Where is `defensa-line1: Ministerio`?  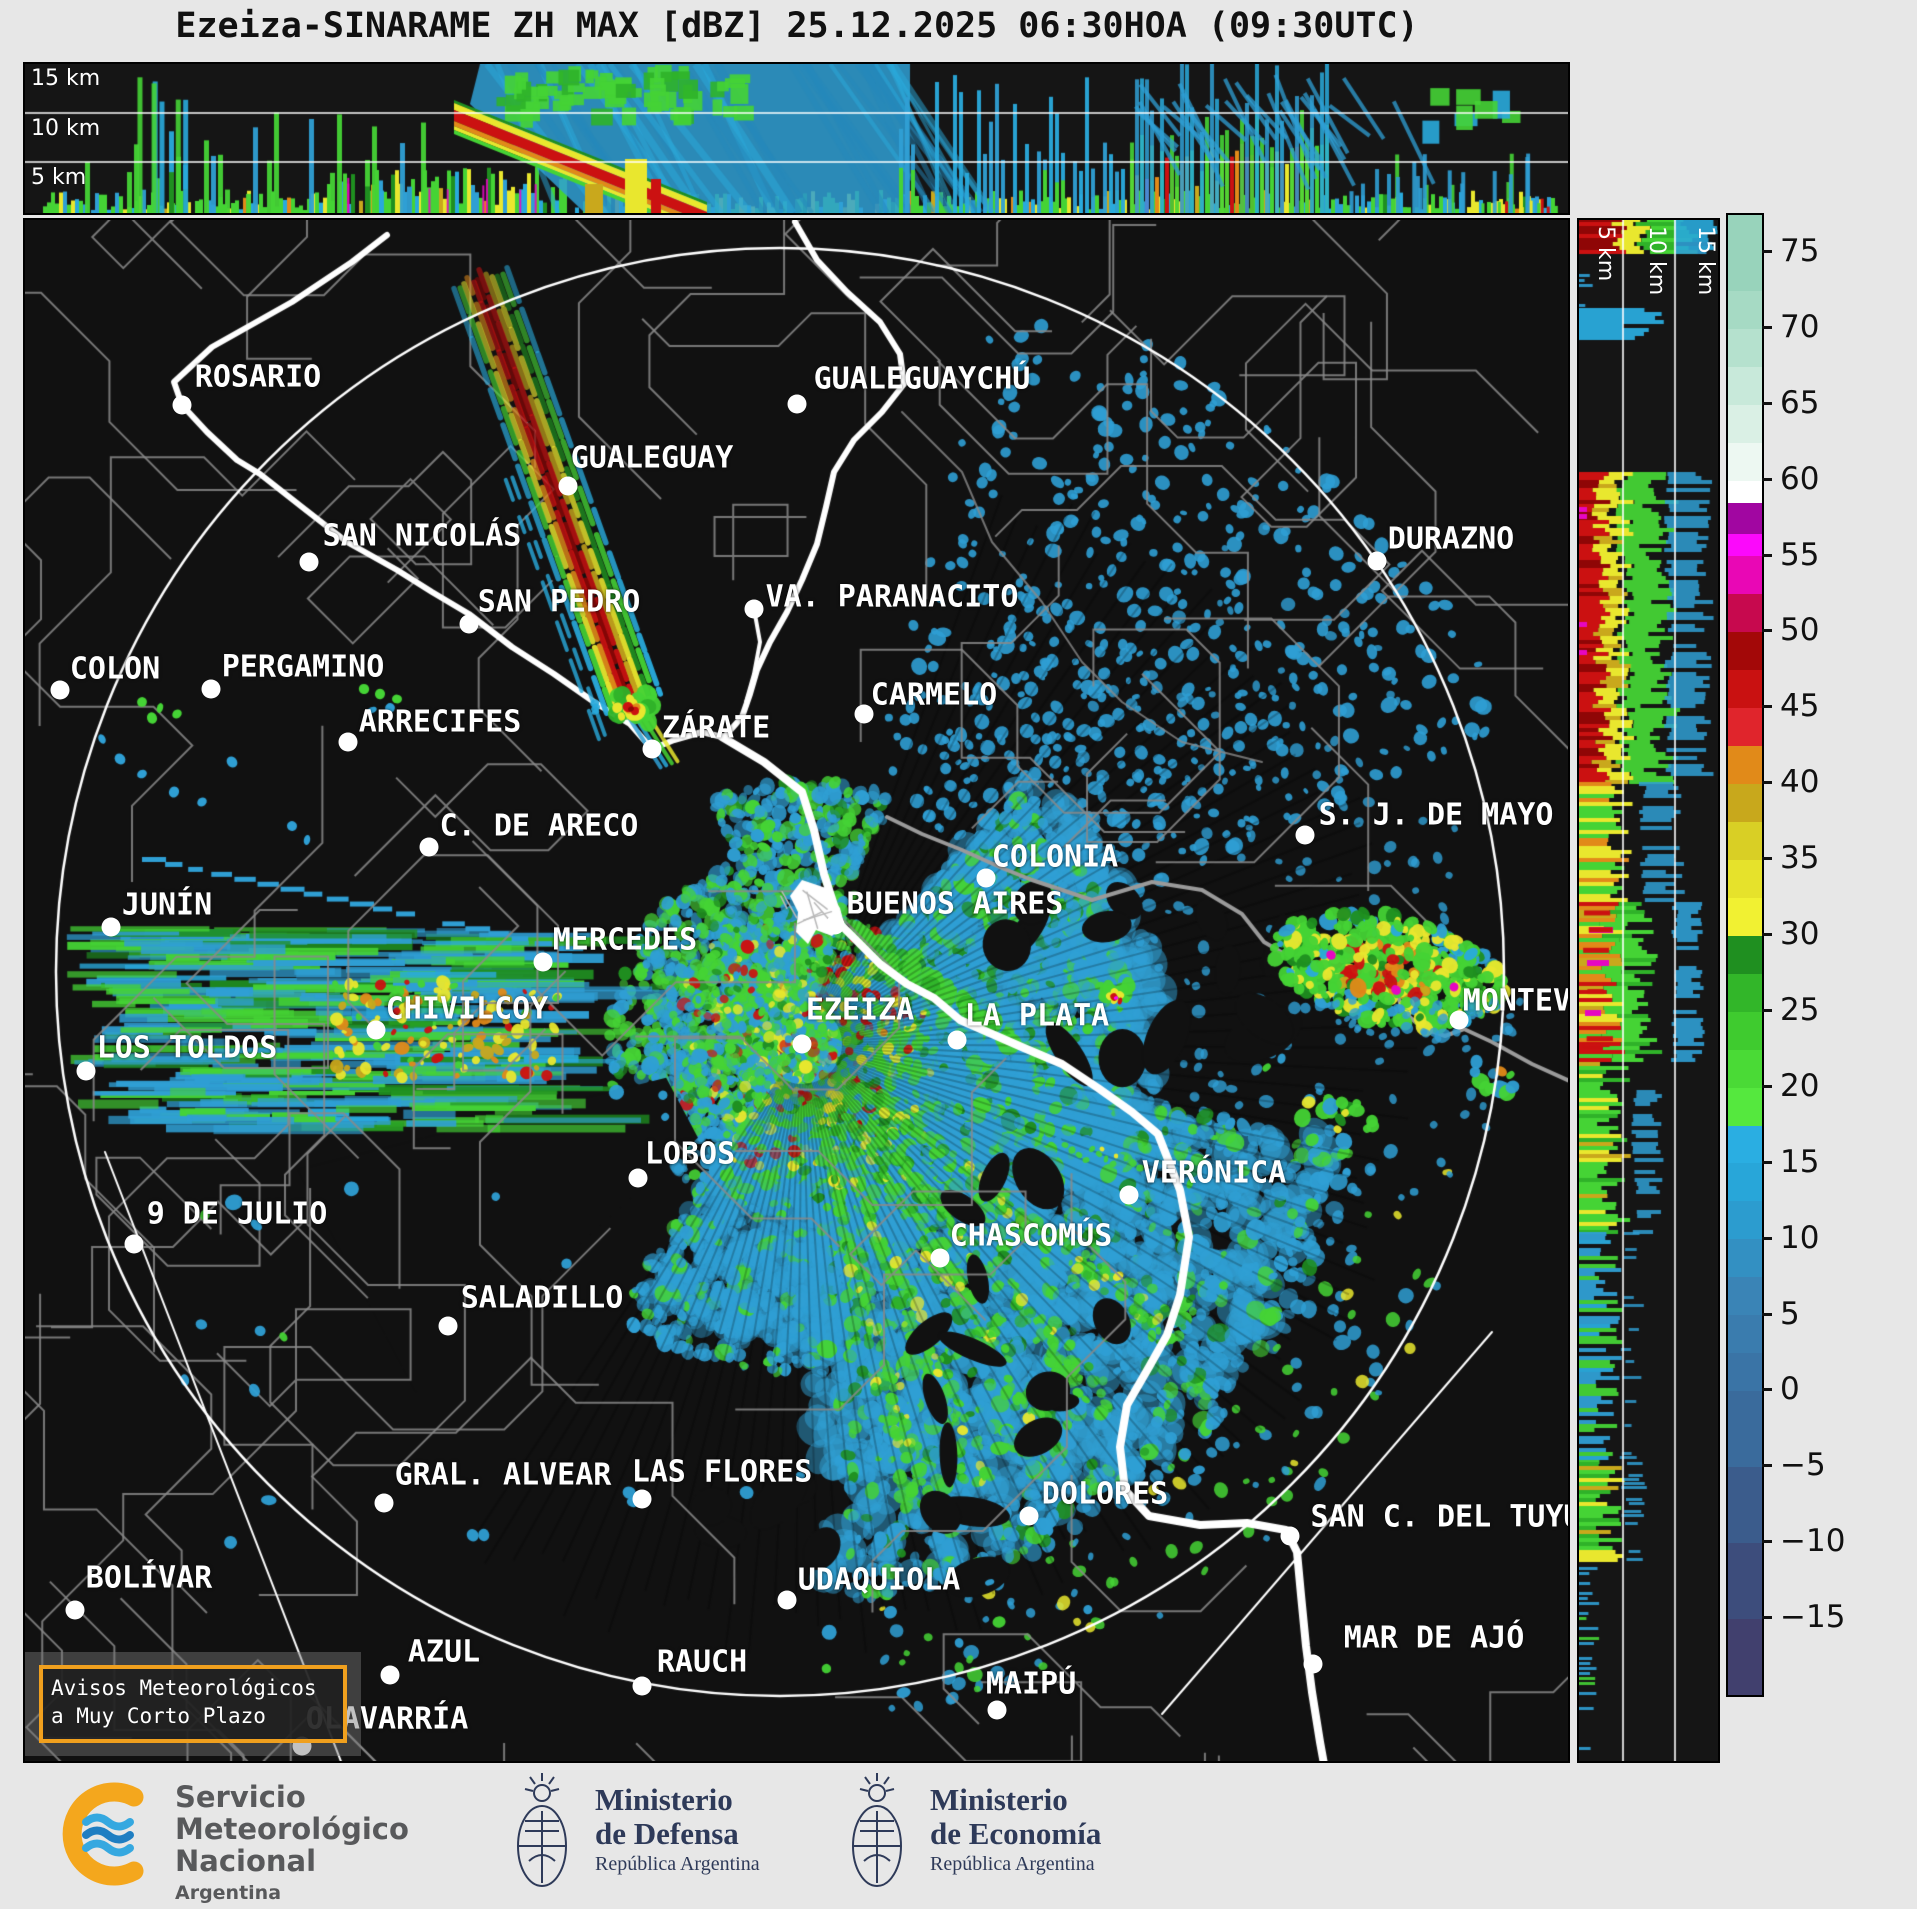
defensa-line1: Ministerio is located at coordinates (664, 1799).